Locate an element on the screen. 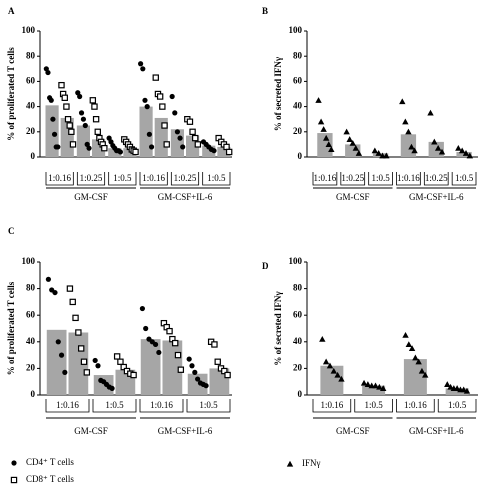  y-axis-label: % of secreted IFNγ is located at coordinates (278, 93).